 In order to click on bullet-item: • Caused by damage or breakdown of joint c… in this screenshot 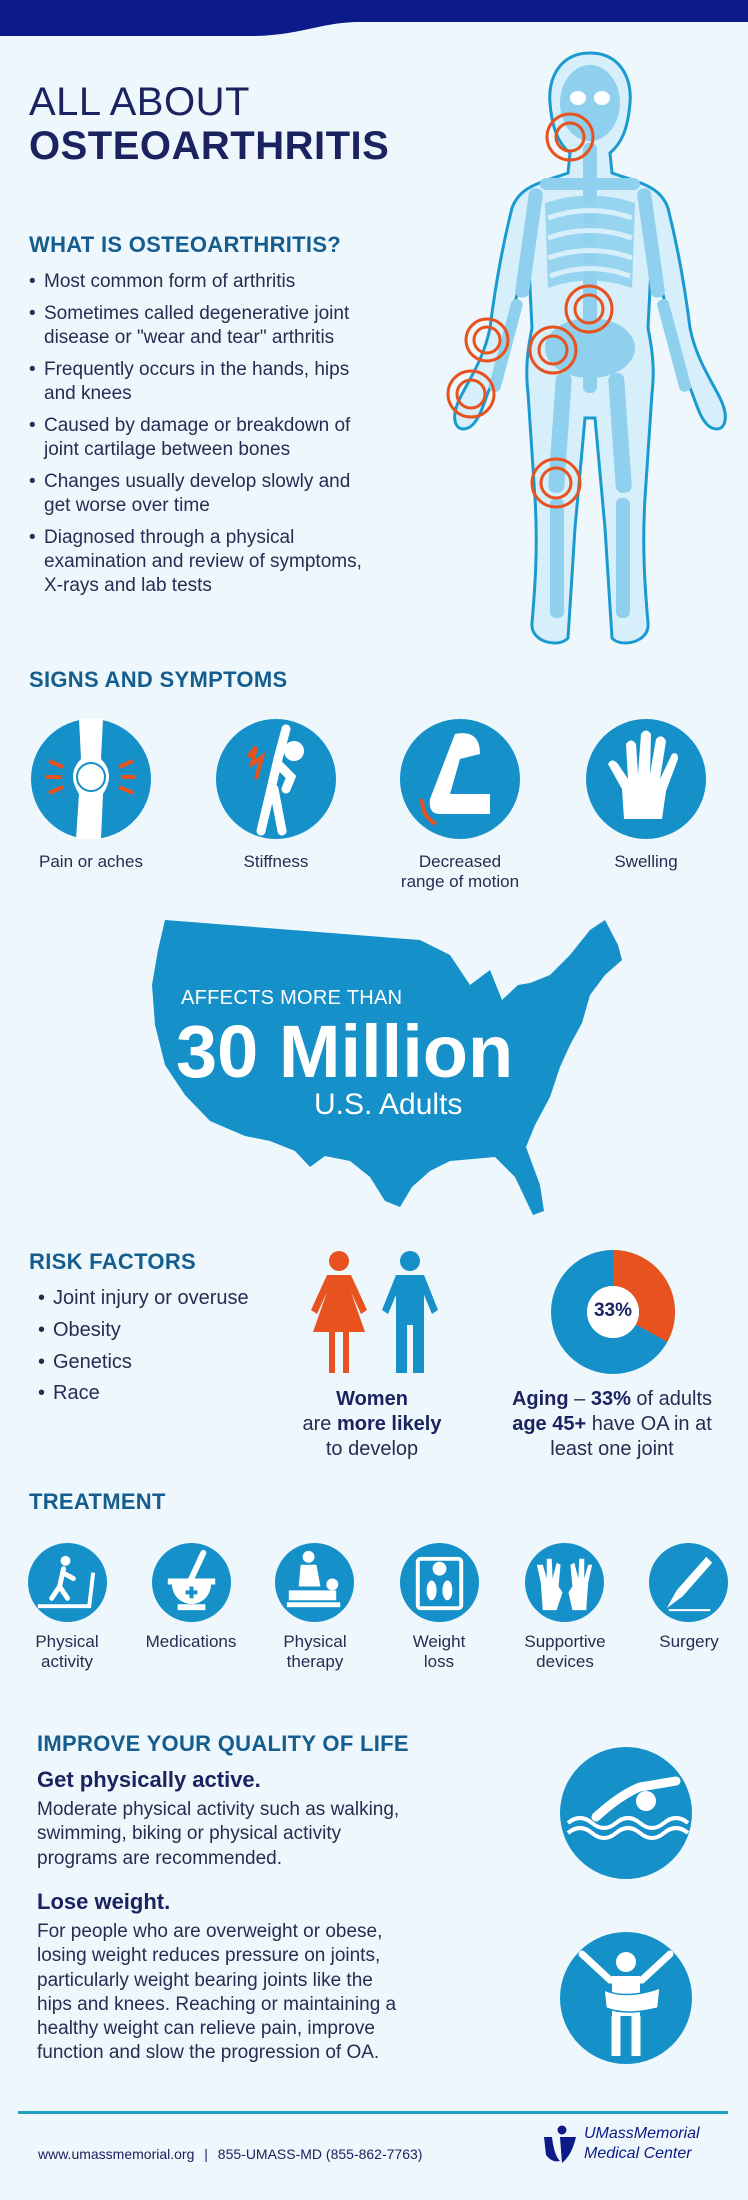, I will do `click(190, 437)`.